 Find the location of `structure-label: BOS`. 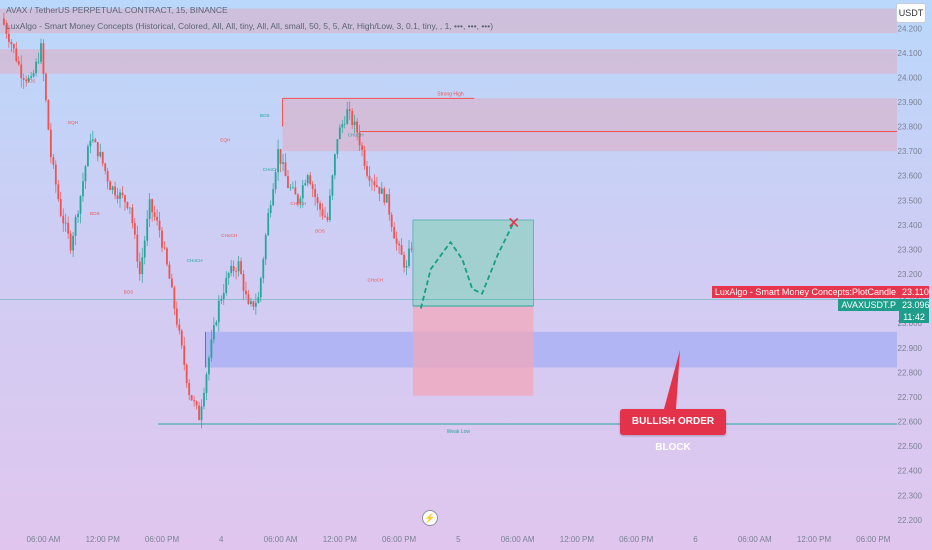

structure-label: BOS is located at coordinates (265, 115).